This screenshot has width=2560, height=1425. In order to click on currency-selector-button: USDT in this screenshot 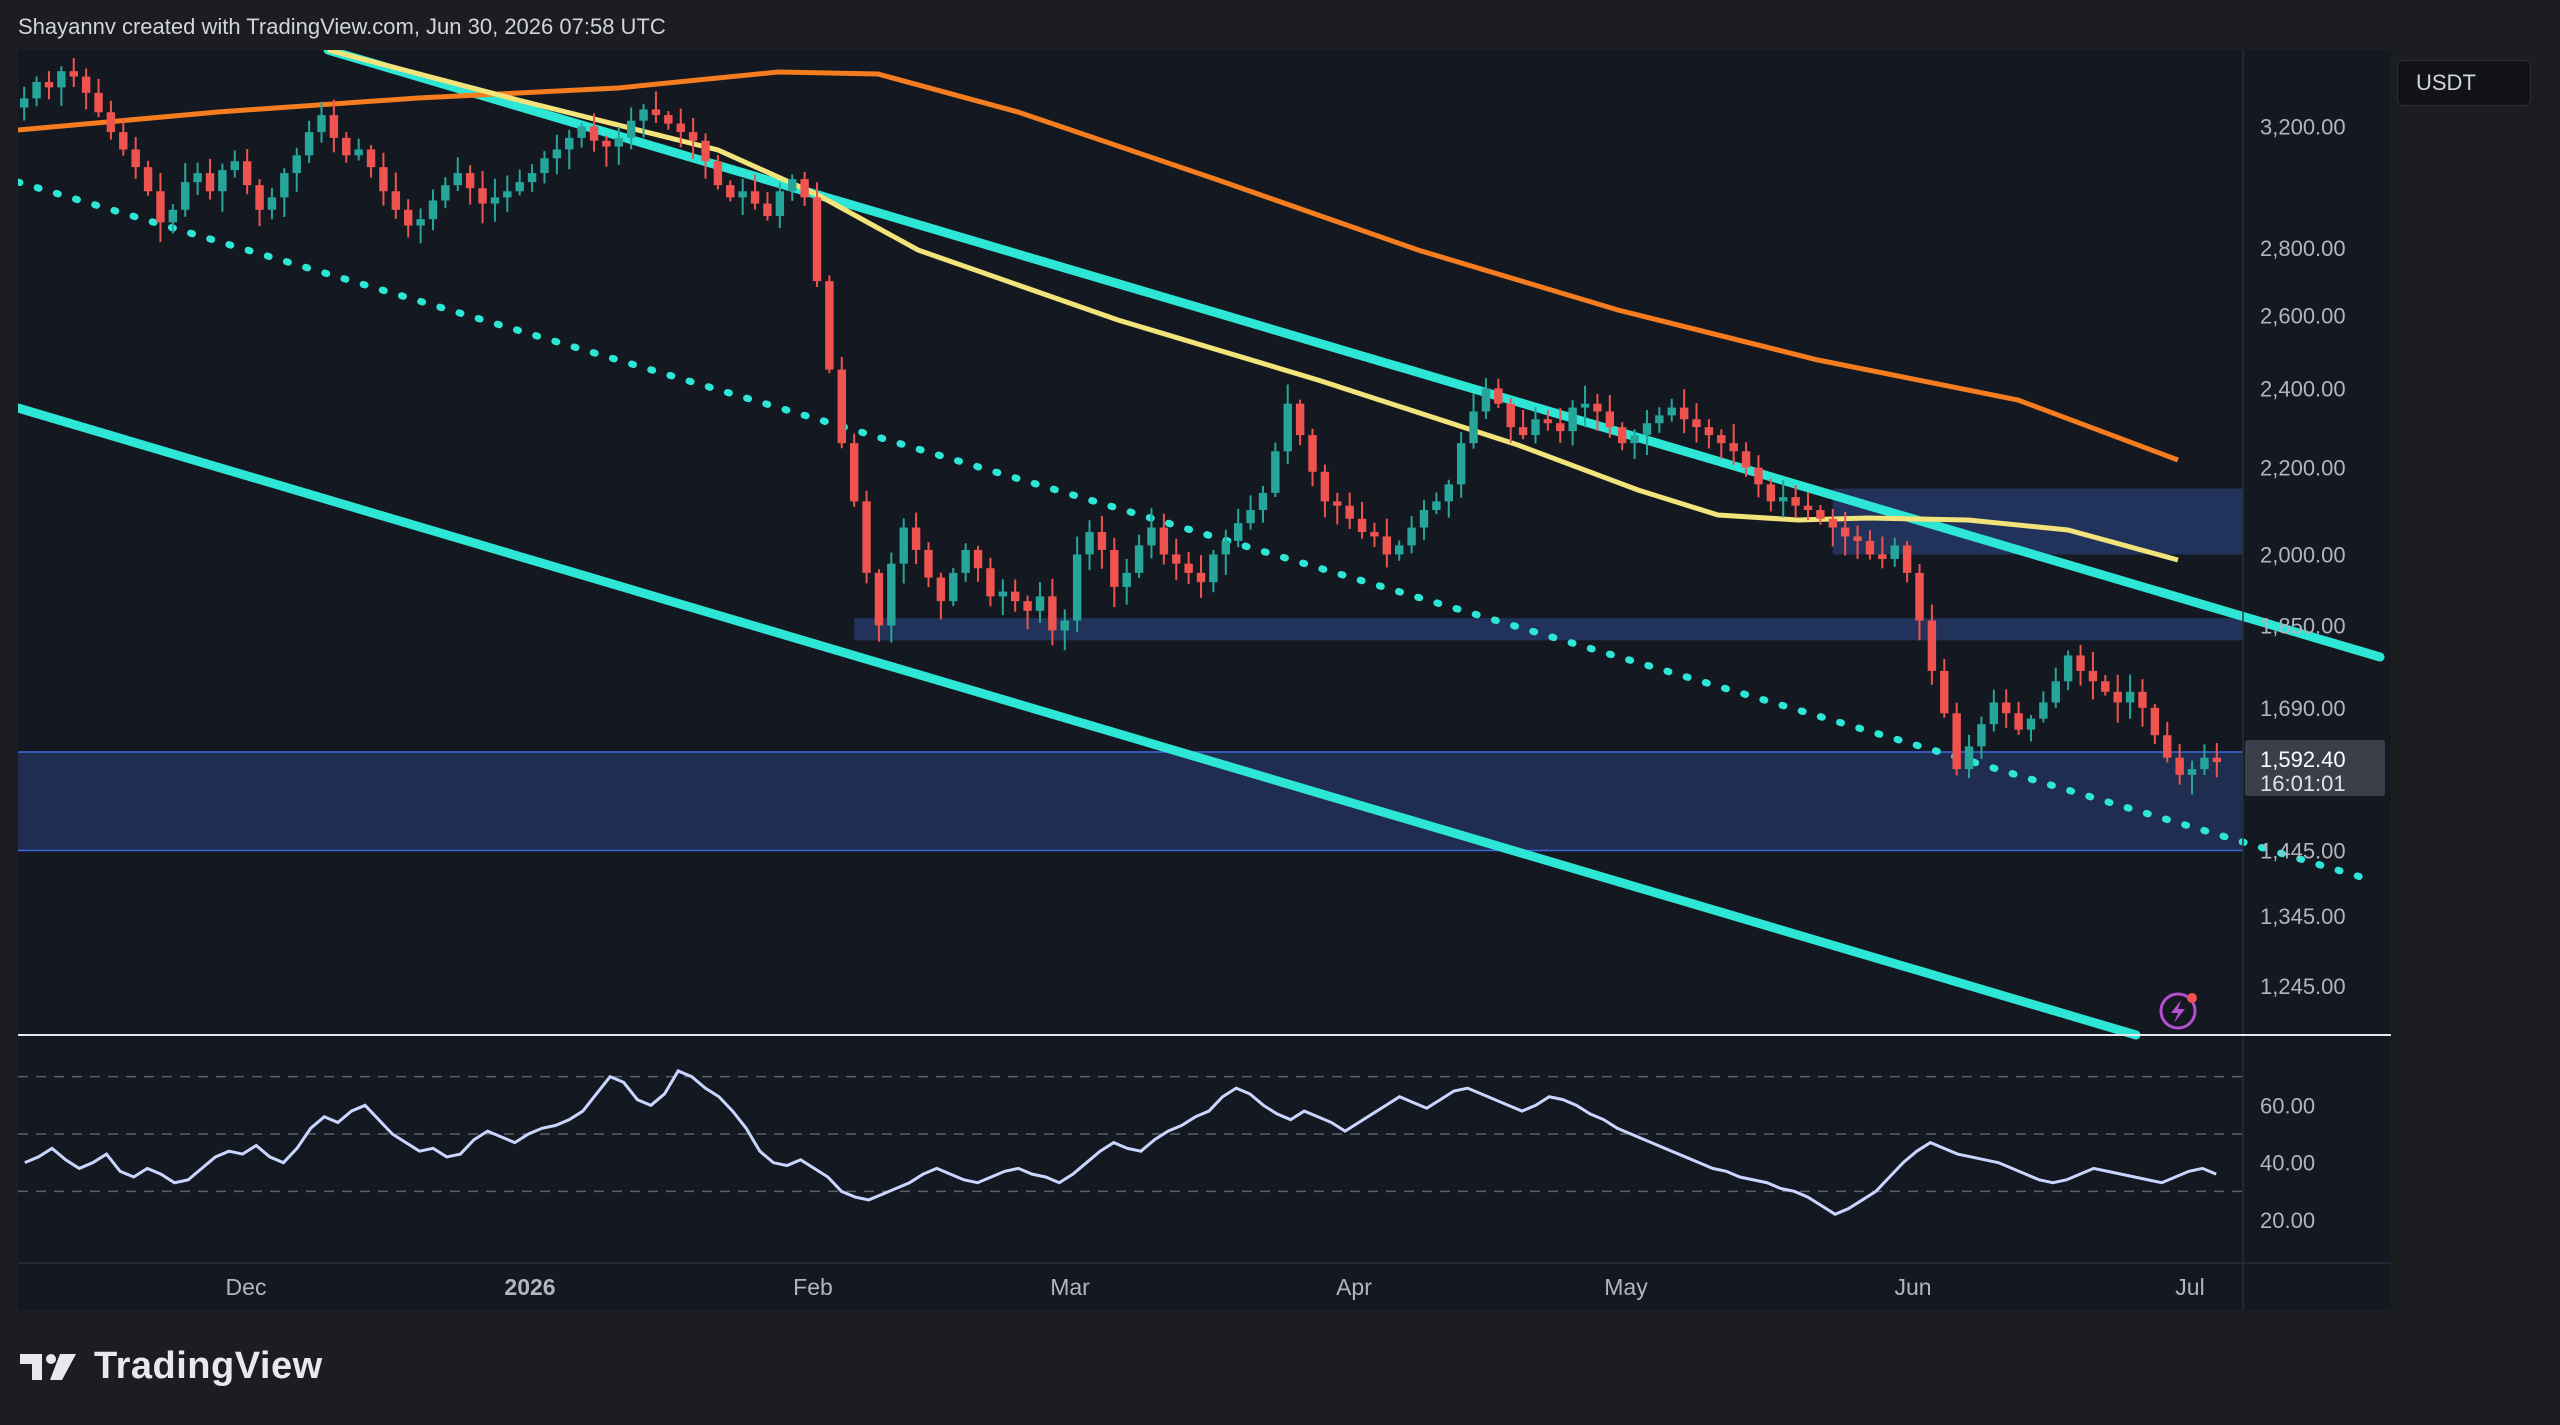, I will do `click(2464, 83)`.